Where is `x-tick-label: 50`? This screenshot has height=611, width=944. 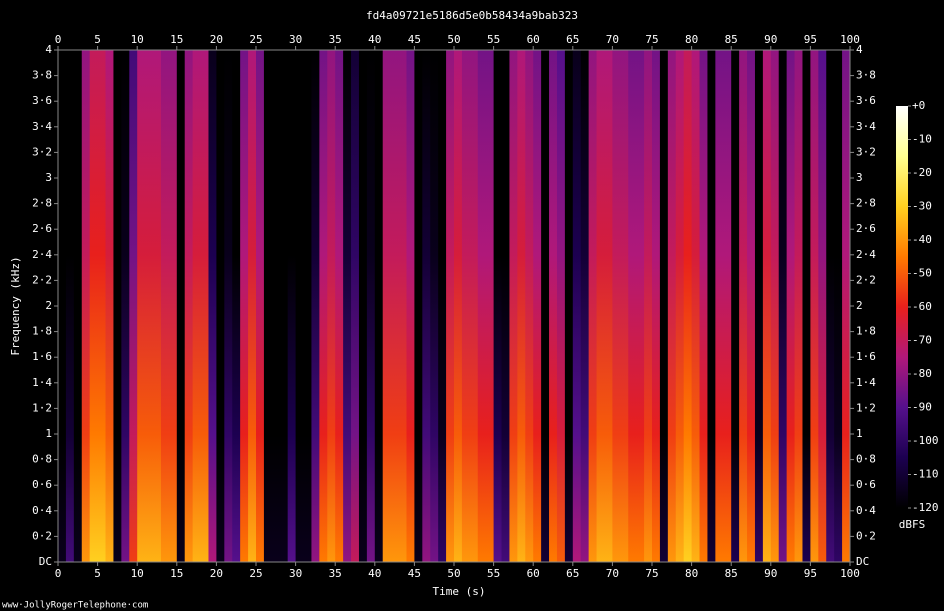
x-tick-label: 50 is located at coordinates (453, 573).